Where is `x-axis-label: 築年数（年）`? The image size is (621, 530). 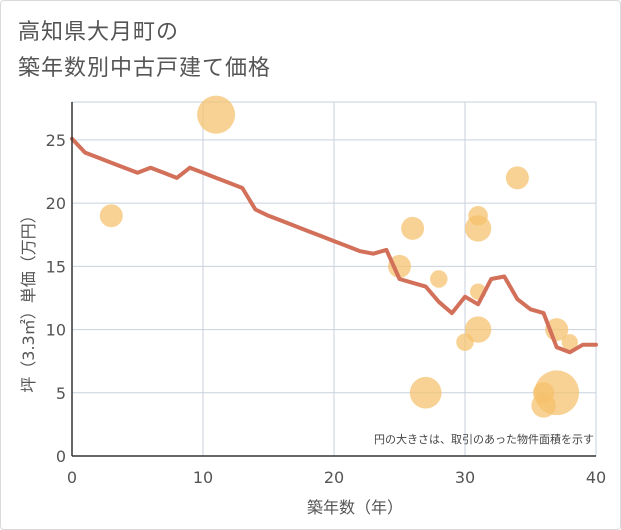 x-axis-label: 築年数（年） is located at coordinates (355, 507).